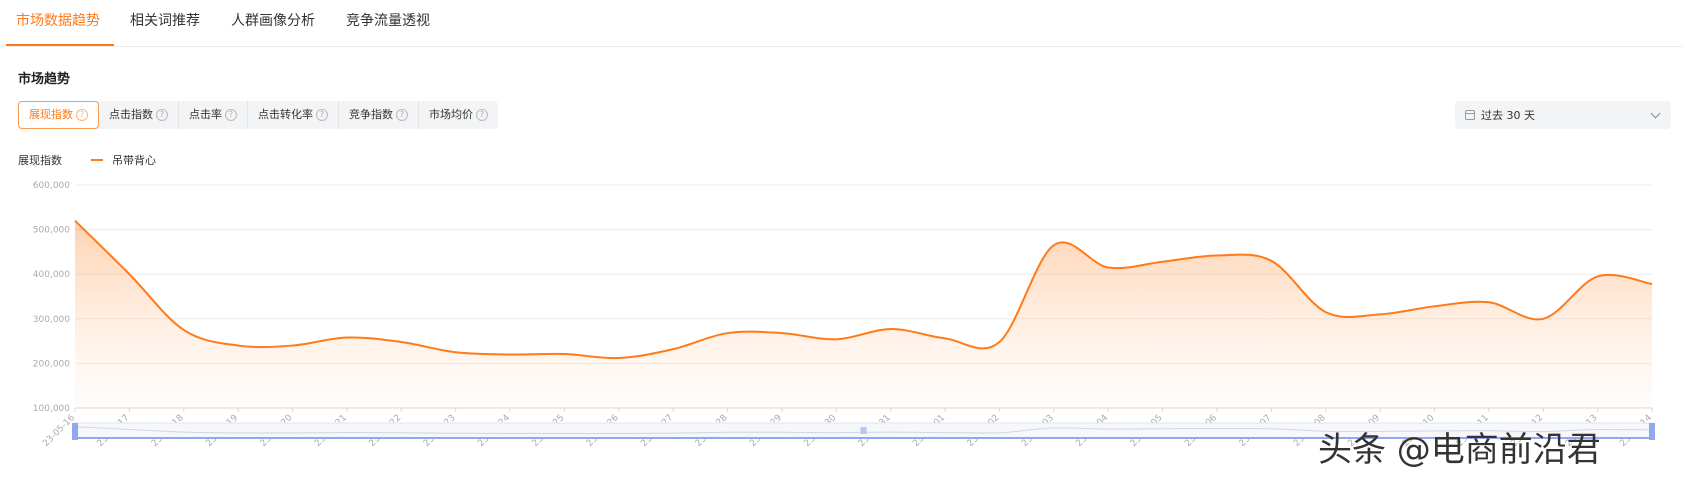 Image resolution: width=1682 pixels, height=483 pixels. I want to click on metric-competition-index: 竞争指数?, so click(379, 115).